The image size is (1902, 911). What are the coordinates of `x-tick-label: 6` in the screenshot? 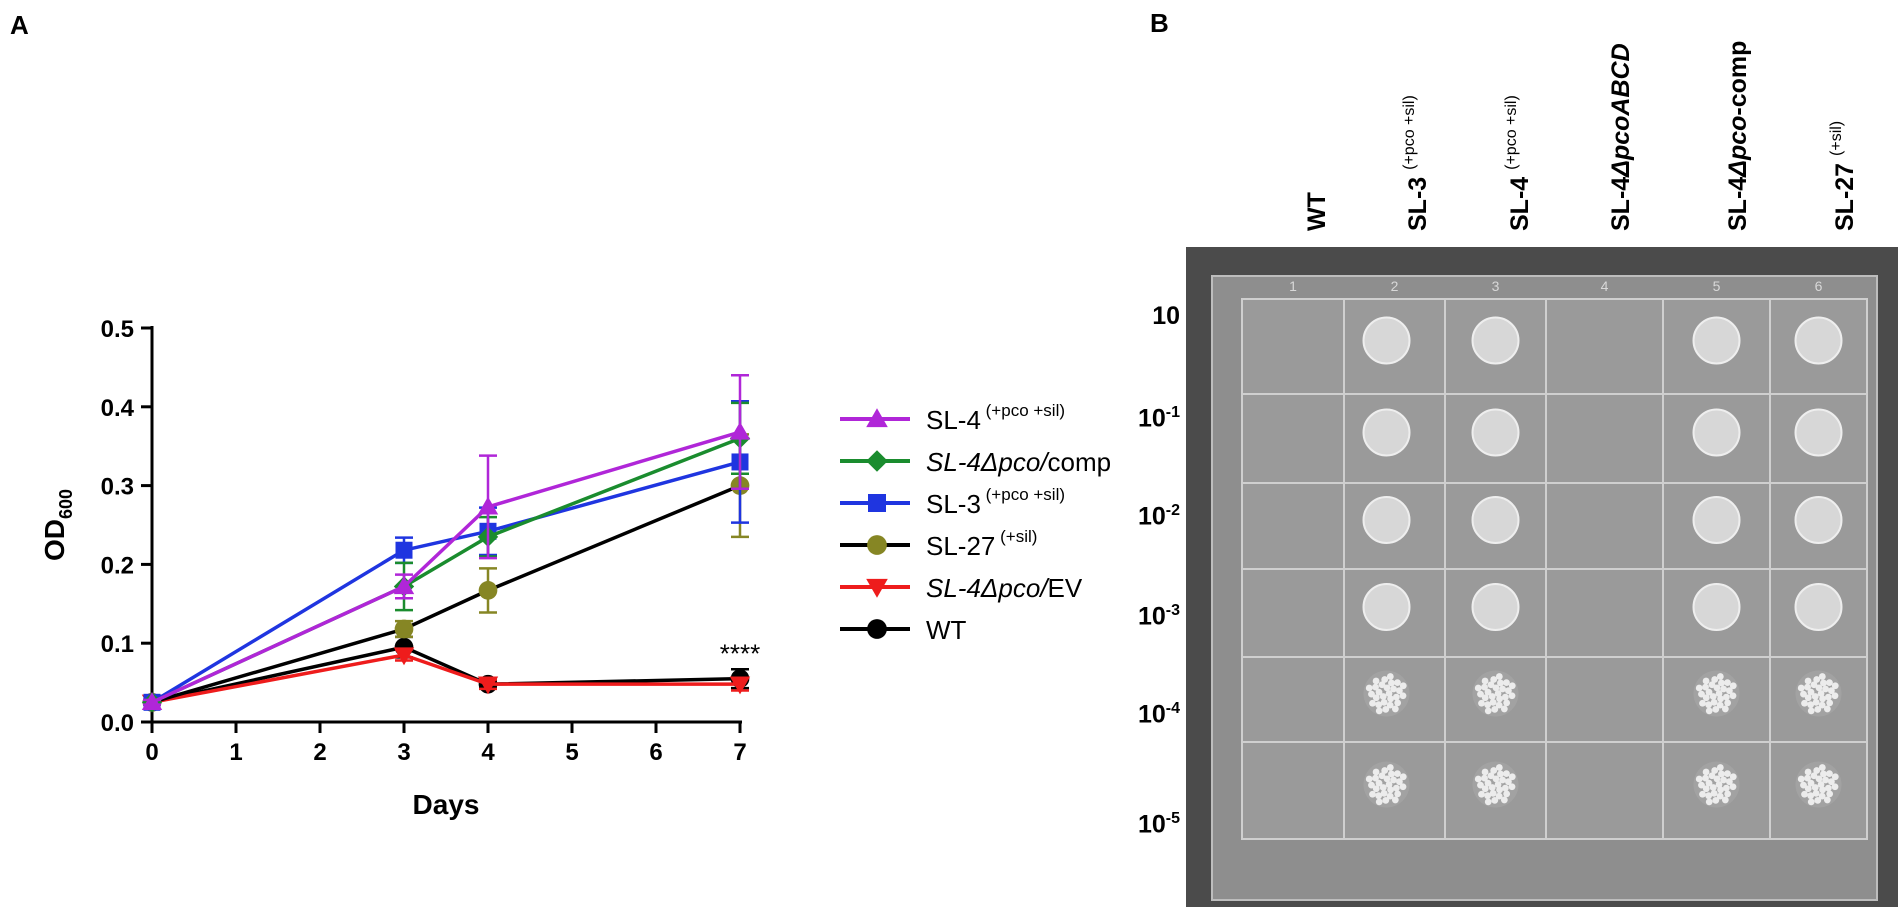 It's located at (655, 752).